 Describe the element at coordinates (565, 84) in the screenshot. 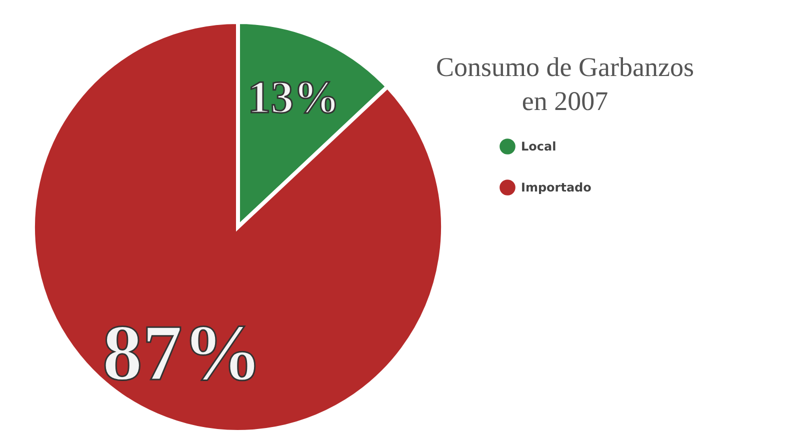

I see `text: Consumo de Garbanzos en 2007` at that location.